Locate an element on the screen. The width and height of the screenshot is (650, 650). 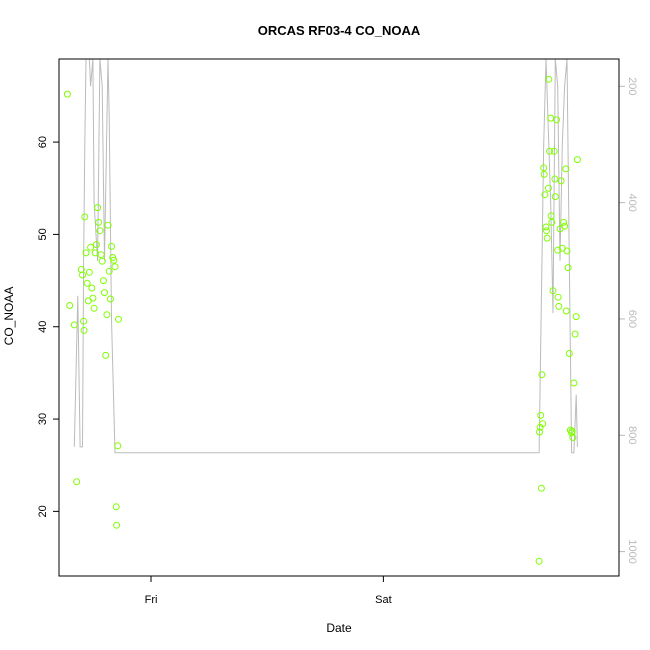
x-tick-label: Fri is located at coordinates (151, 600).